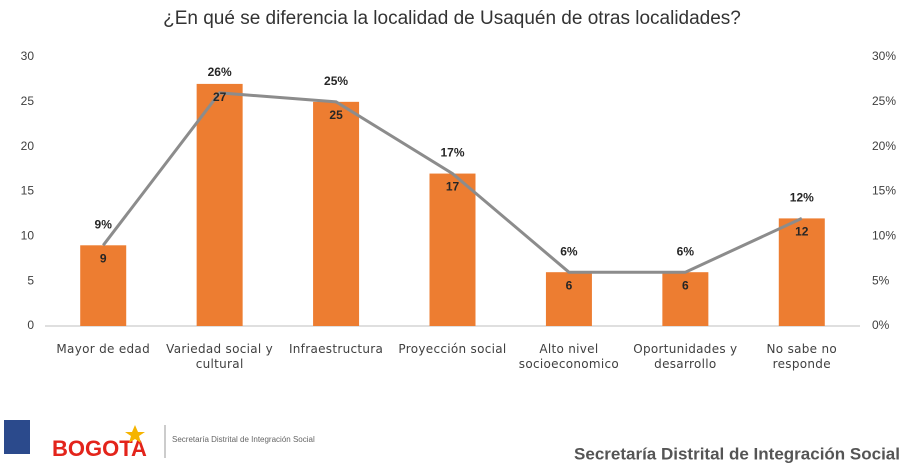 This screenshot has width=904, height=470. Describe the element at coordinates (28, 191) in the screenshot. I see `y-tick-label: 15` at that location.